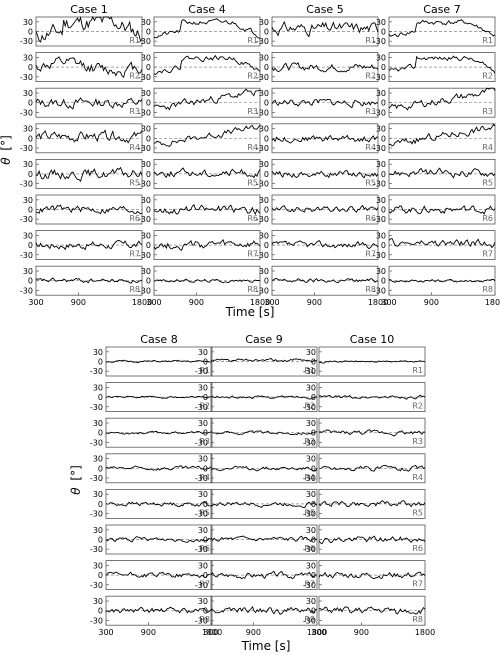  Describe the element at coordinates (81, 209) in the screenshot. I see `case-1-panel-r6: R6 300-30` at that location.